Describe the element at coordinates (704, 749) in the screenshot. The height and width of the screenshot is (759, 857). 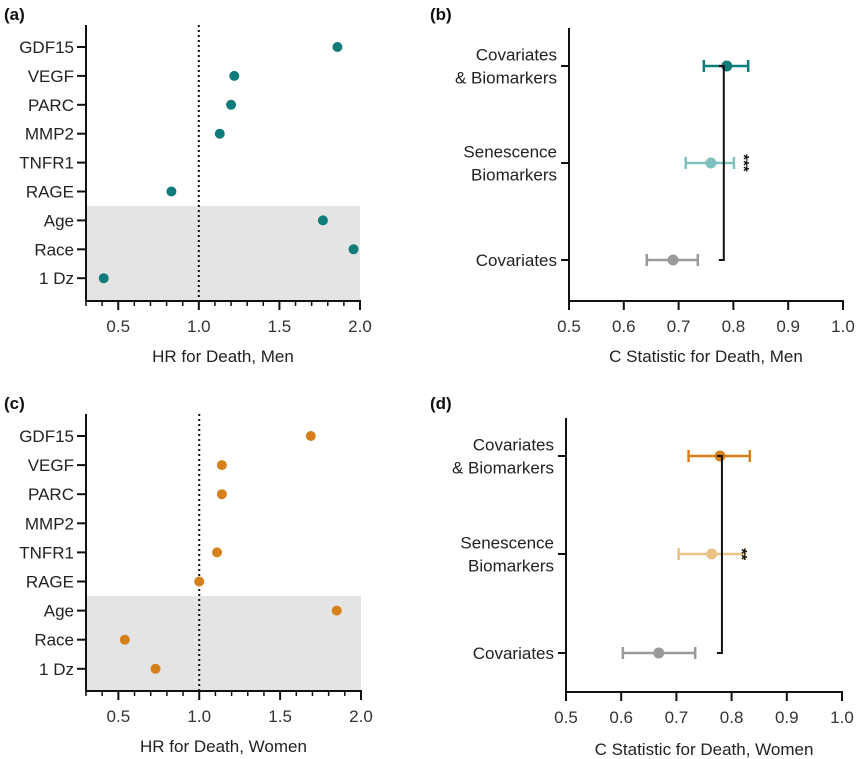
I see `x-axis-title: C Statistic for Death, Women` at that location.